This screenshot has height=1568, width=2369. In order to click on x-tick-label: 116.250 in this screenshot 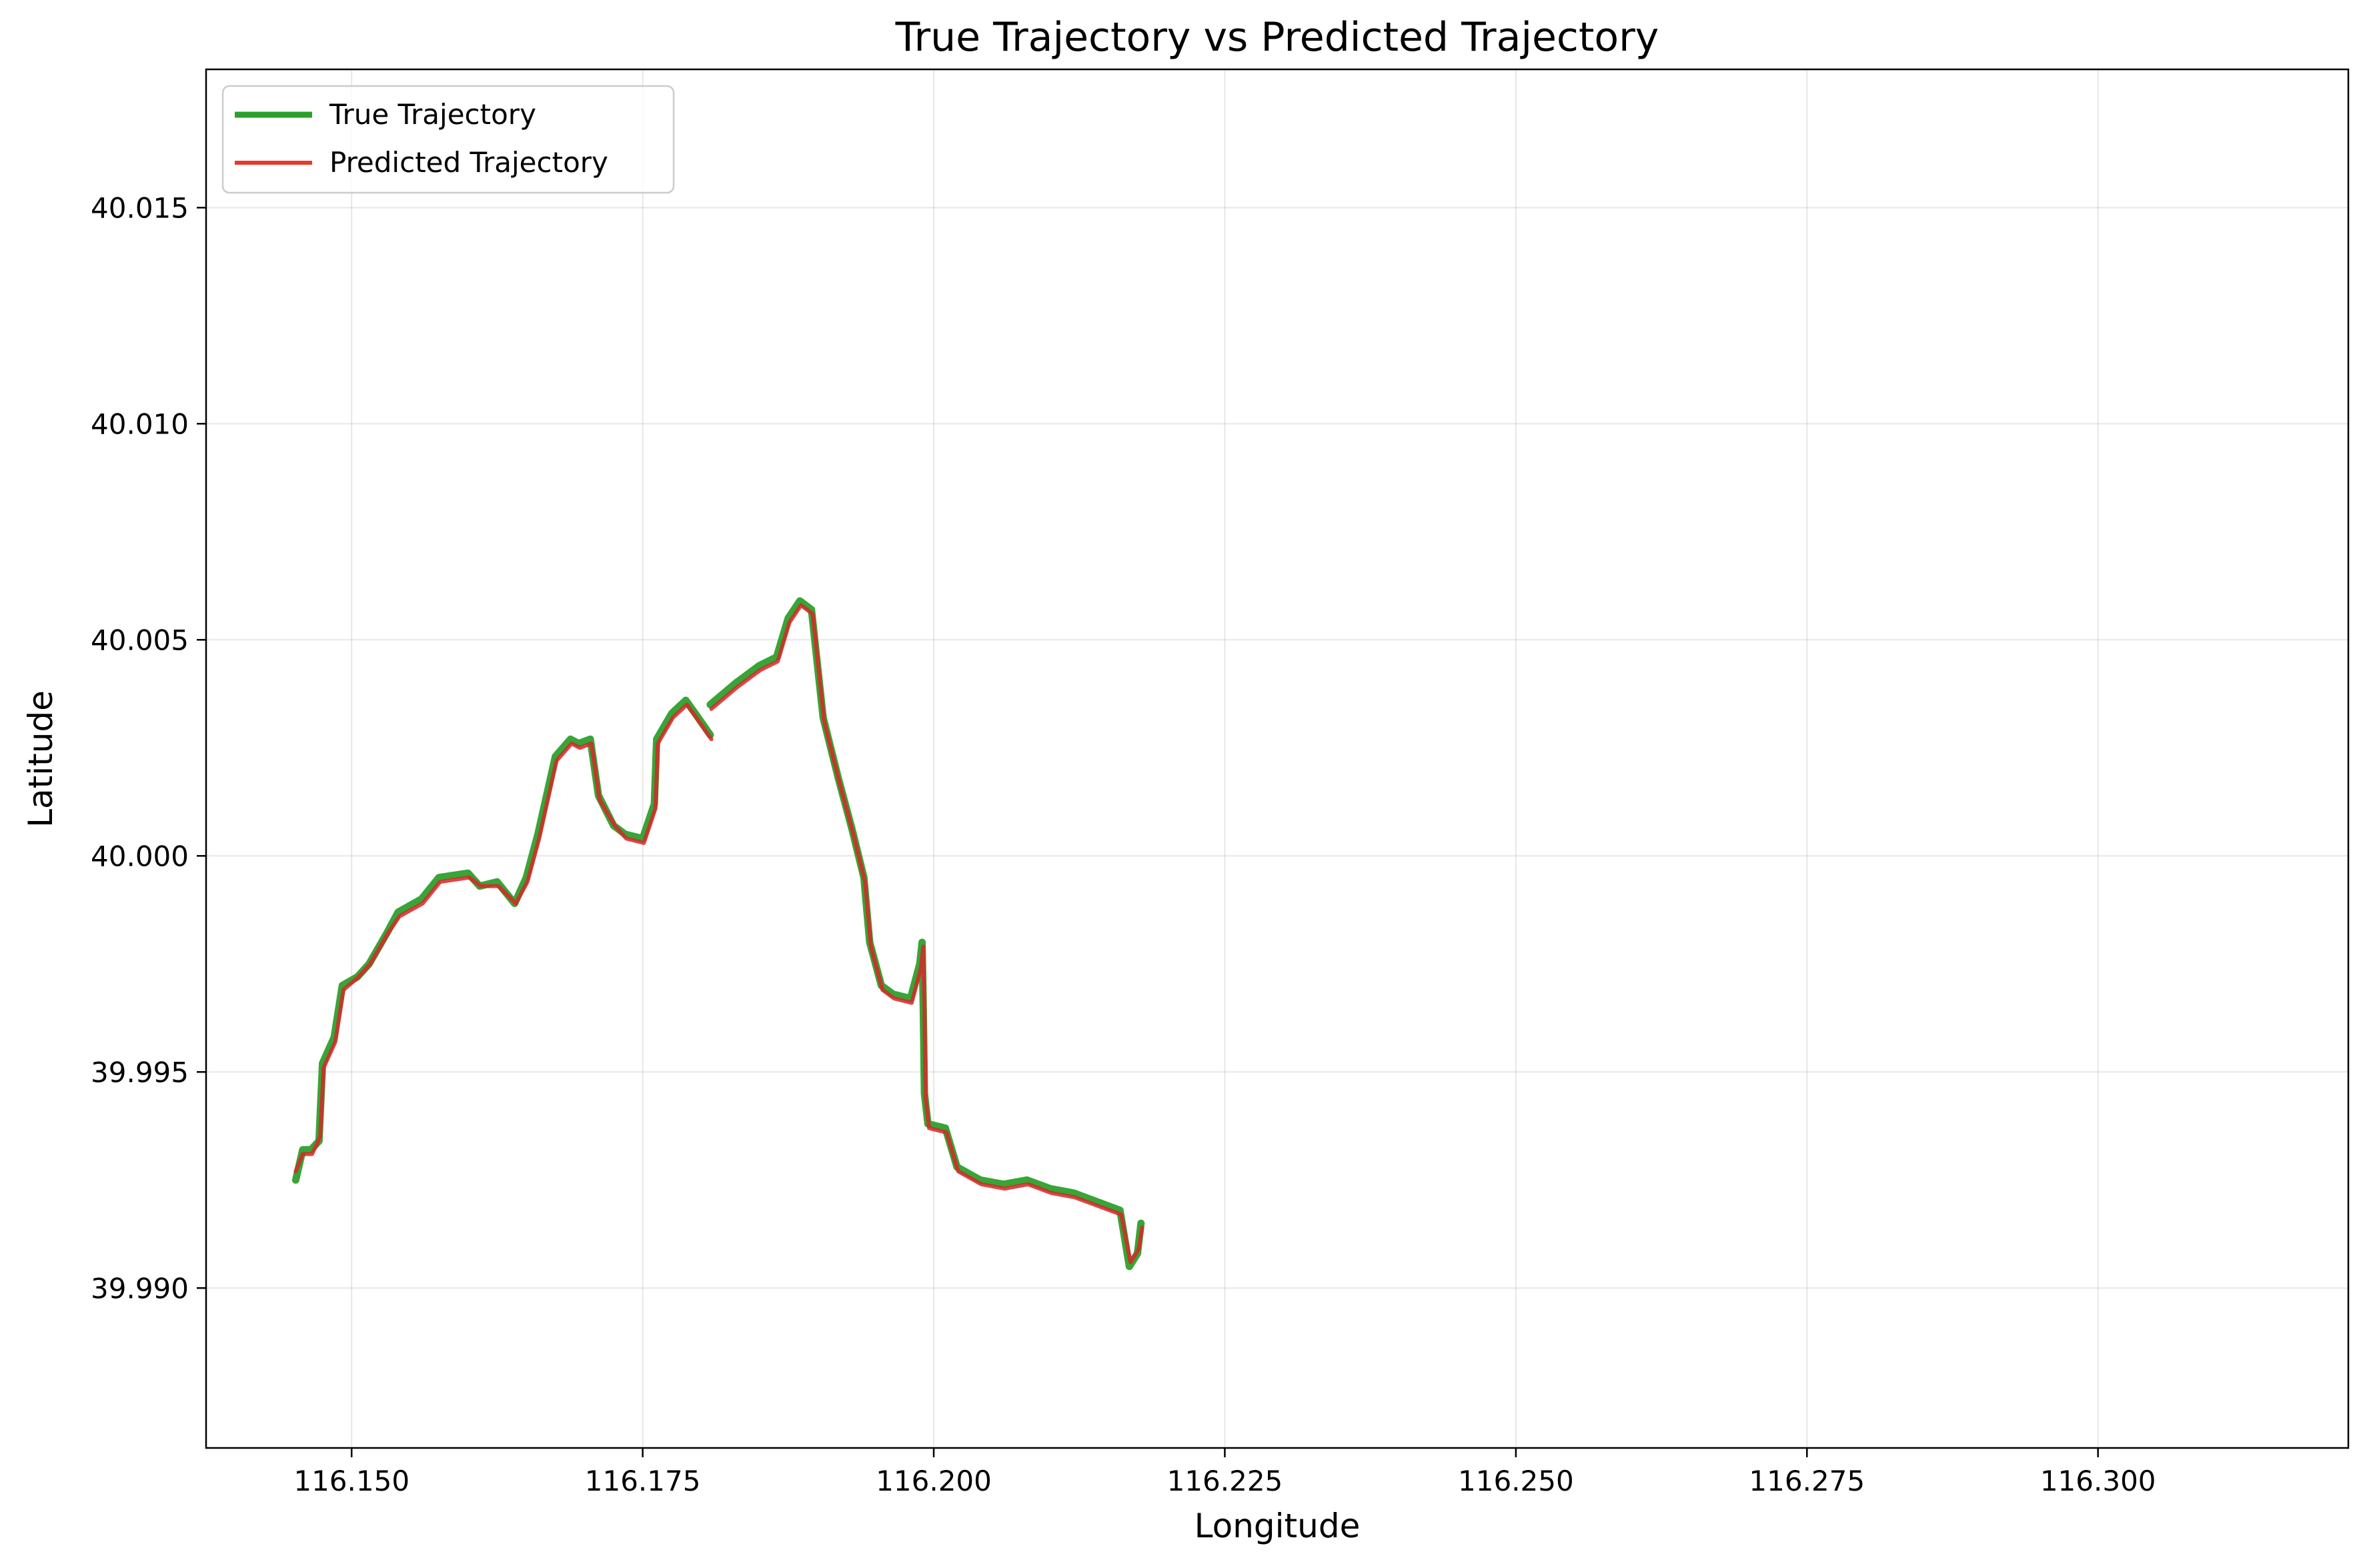, I will do `click(1516, 1481)`.